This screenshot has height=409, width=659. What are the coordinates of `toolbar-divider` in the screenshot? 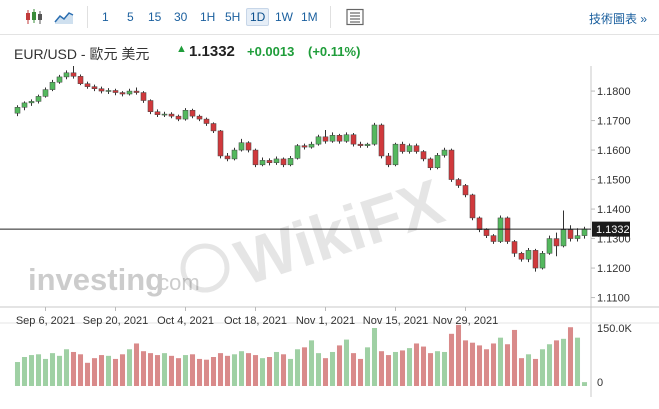 It's located at (87, 17).